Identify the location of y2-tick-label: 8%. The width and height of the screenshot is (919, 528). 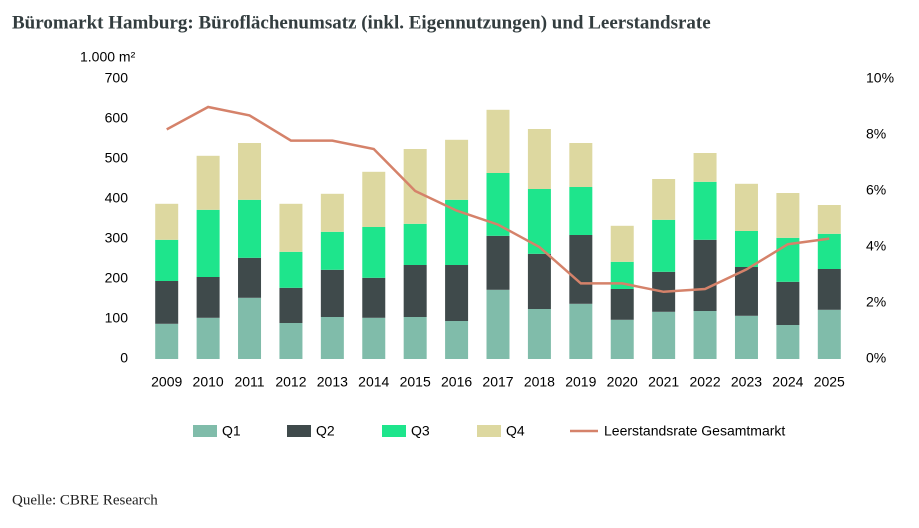
(876, 134).